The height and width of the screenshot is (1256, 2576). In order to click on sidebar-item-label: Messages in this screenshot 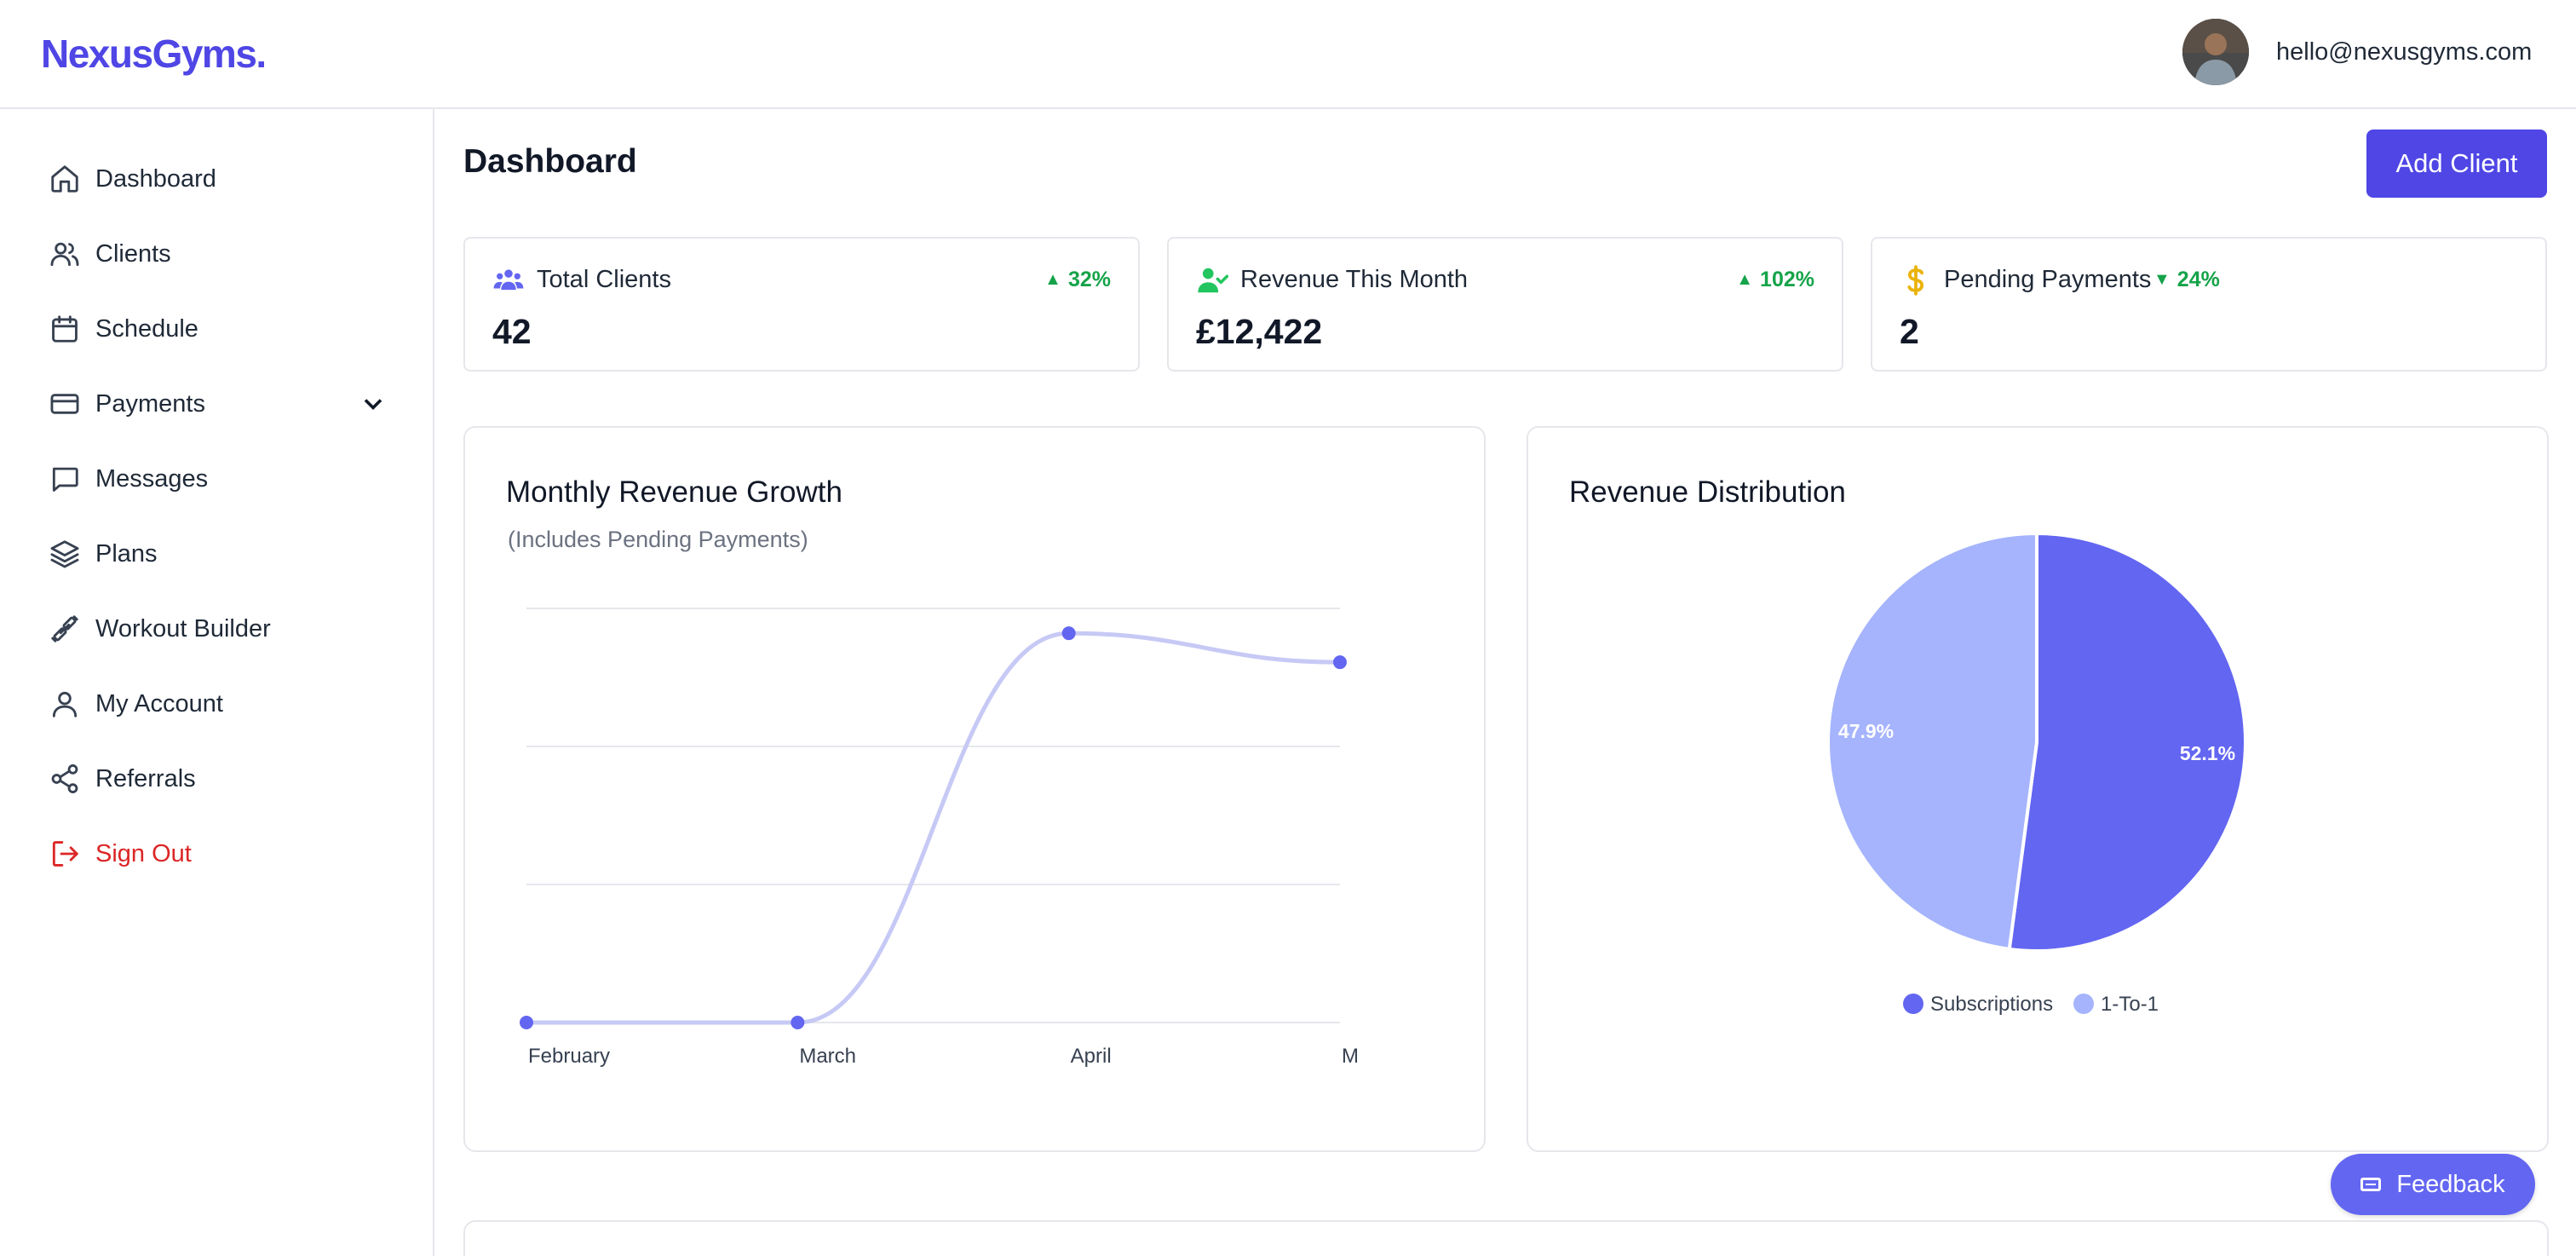, I will do `click(152, 478)`.